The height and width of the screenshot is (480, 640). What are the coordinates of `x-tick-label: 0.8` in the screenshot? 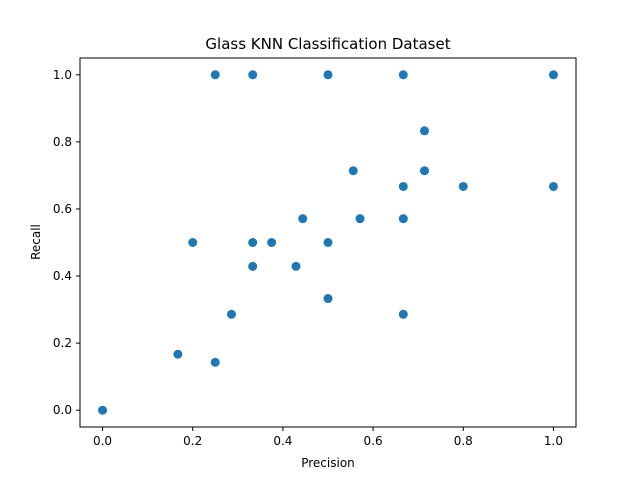 It's located at (463, 441).